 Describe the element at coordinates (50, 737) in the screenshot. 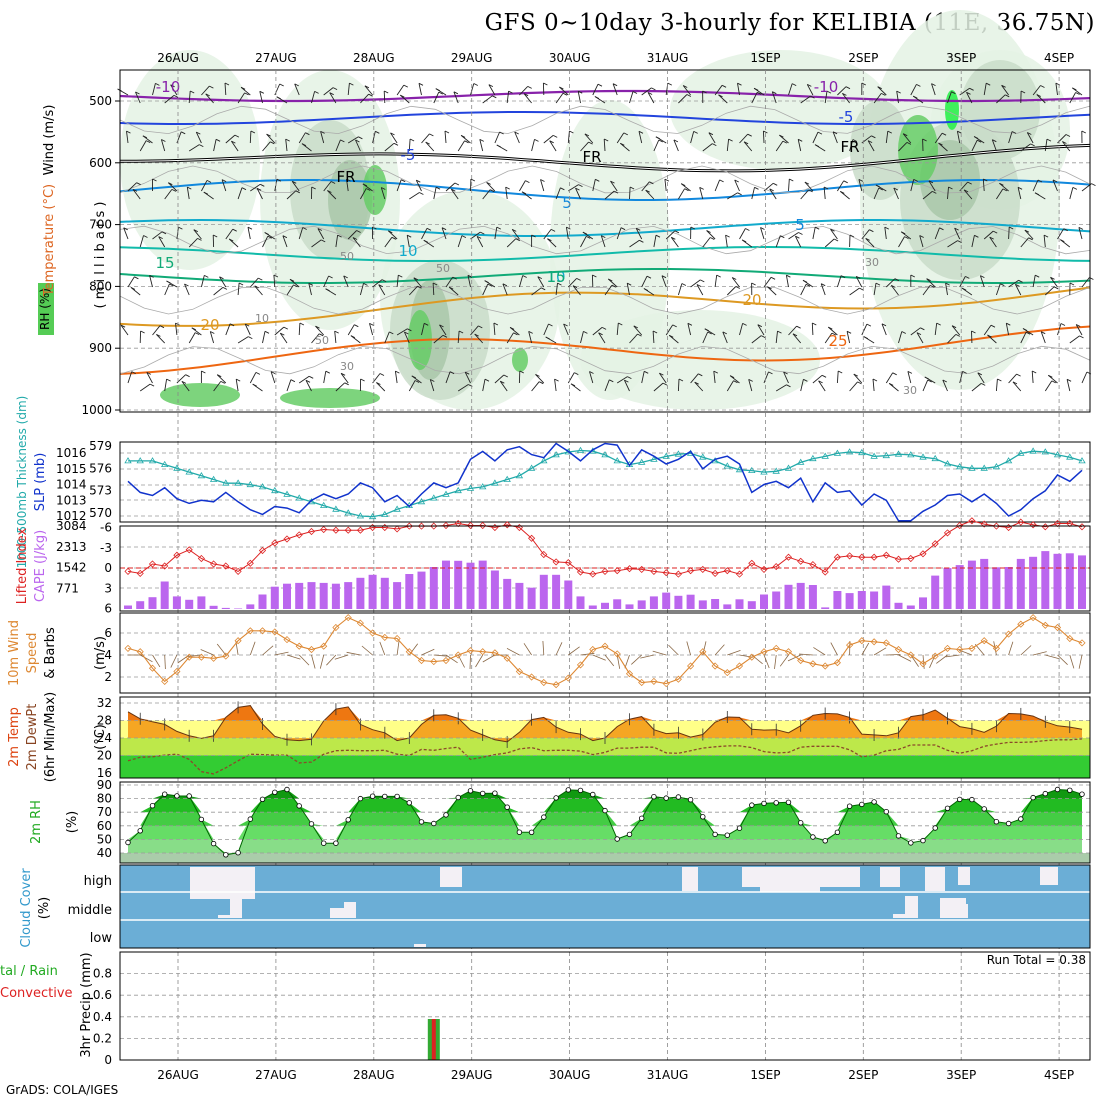

I see `label-temp-c: (6hr Min/Max)` at that location.